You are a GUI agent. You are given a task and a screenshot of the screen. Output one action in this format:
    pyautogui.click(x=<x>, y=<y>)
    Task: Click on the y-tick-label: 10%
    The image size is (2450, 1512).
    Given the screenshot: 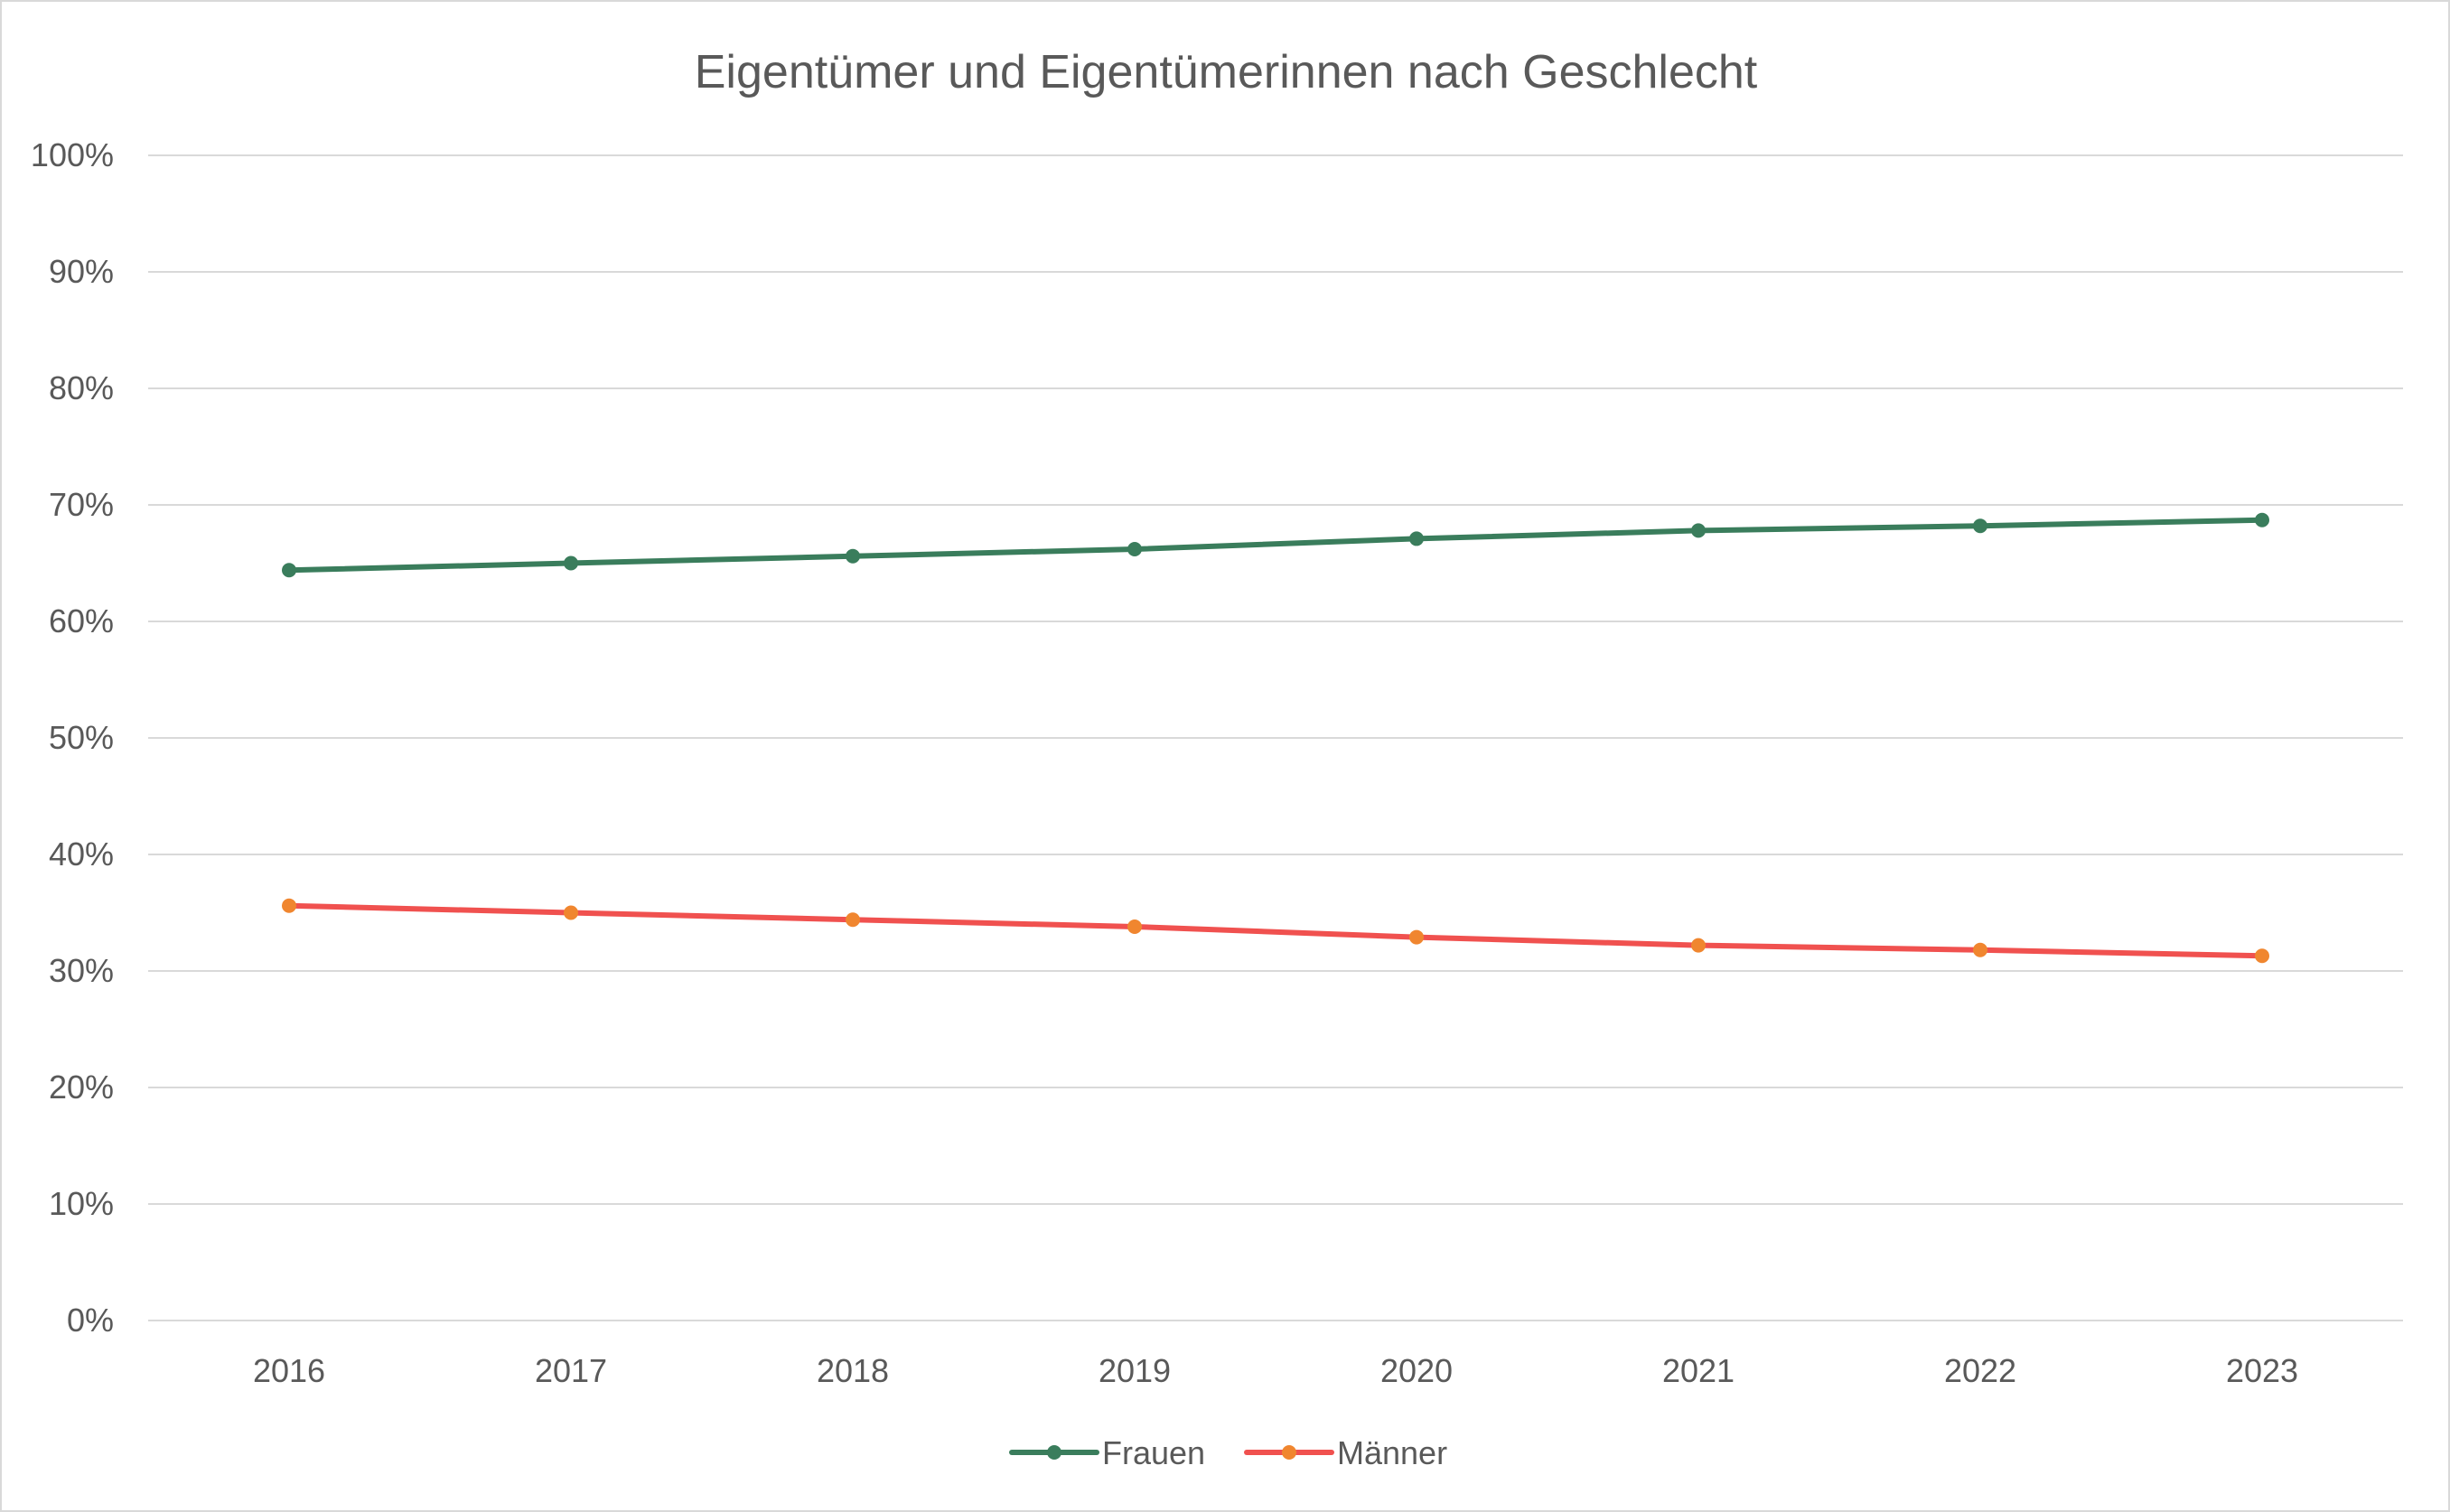 What is the action you would take?
    pyautogui.click(x=81, y=1203)
    